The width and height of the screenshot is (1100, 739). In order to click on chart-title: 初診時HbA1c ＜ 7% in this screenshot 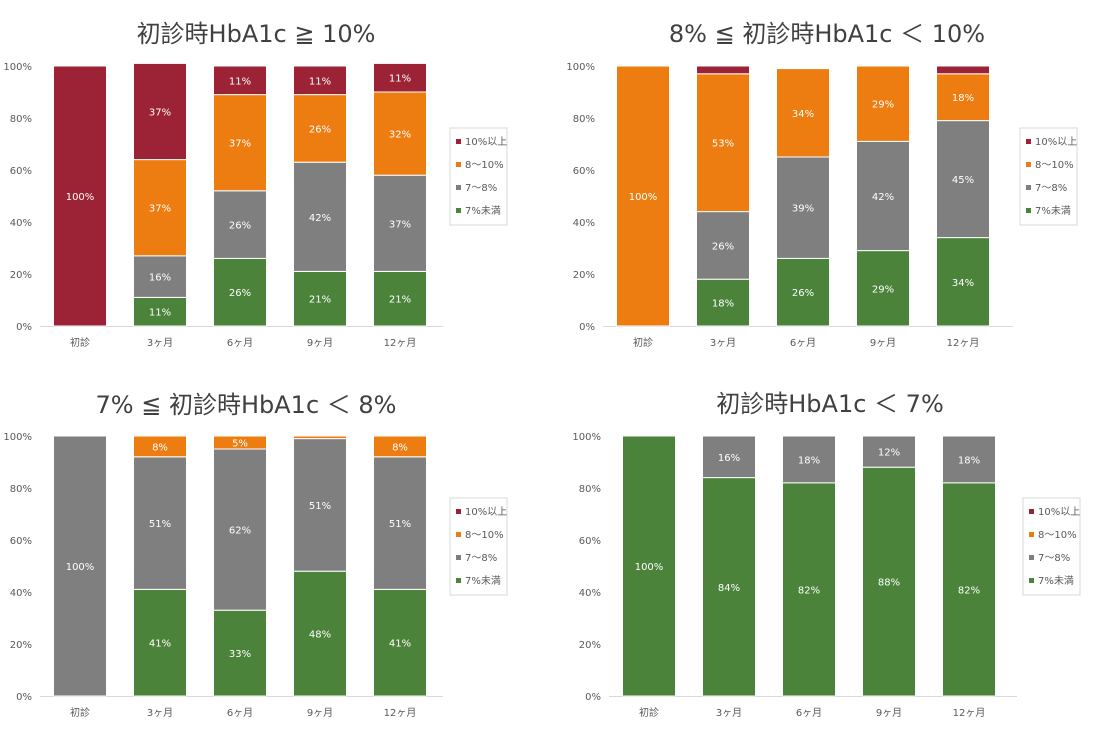, I will do `click(830, 404)`.